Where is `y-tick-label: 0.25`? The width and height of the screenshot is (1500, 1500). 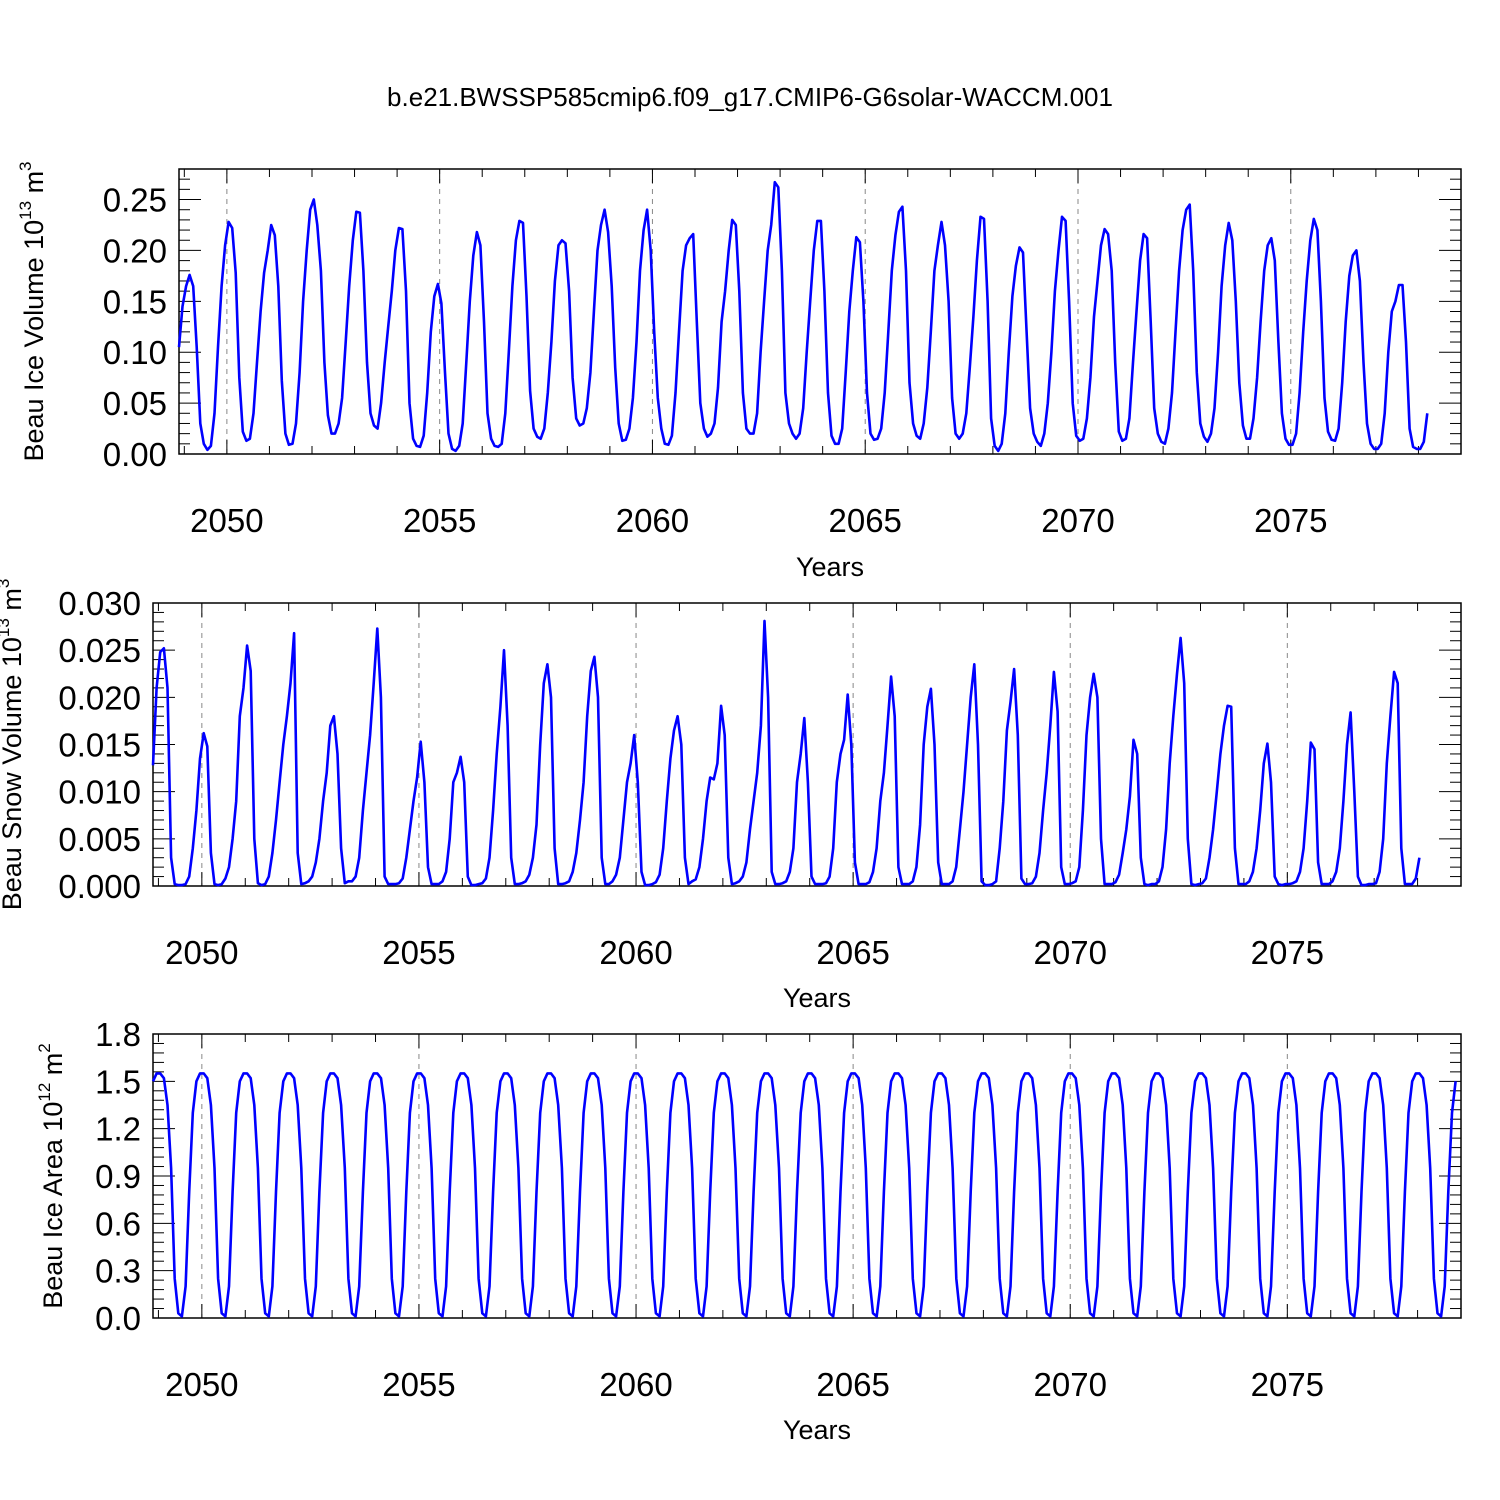 y-tick-label: 0.25 is located at coordinates (135, 200).